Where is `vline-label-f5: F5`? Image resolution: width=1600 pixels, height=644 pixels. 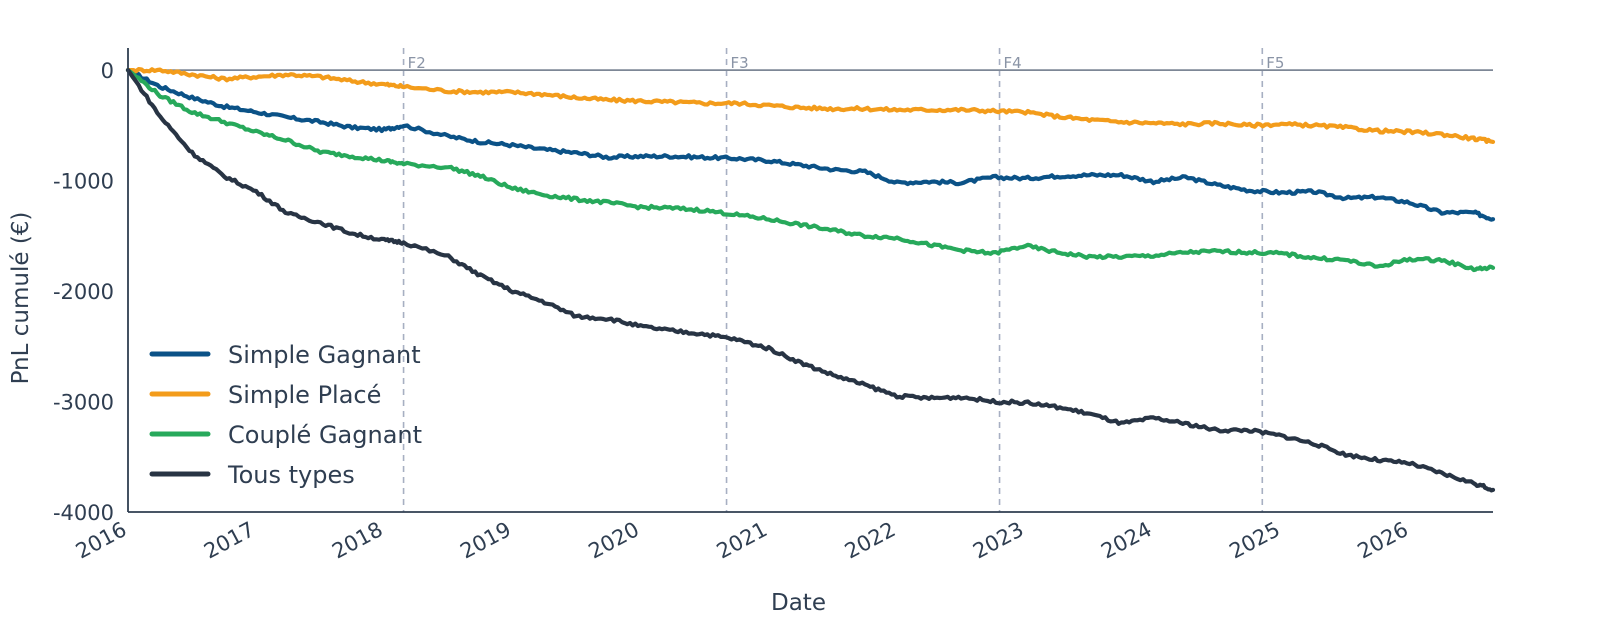
vline-label-f5: F5 is located at coordinates (1275, 63).